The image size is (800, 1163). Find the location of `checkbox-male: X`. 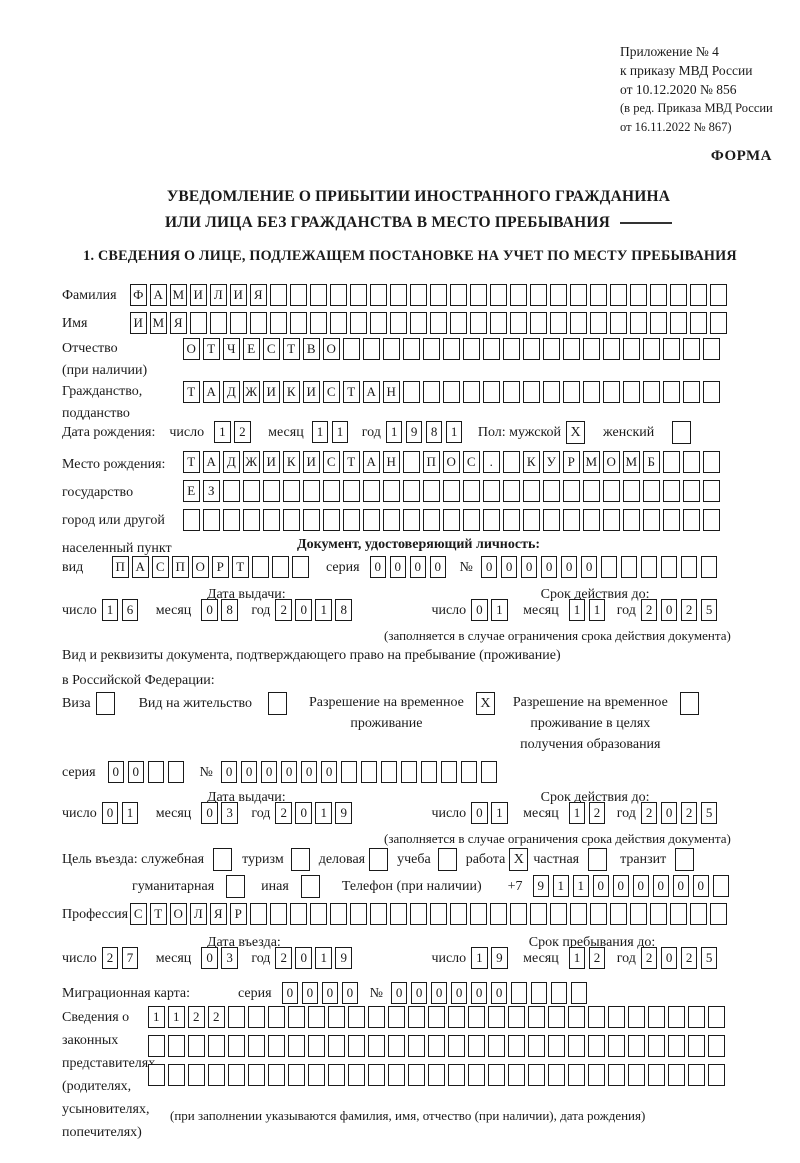

checkbox-male: X is located at coordinates (576, 432).